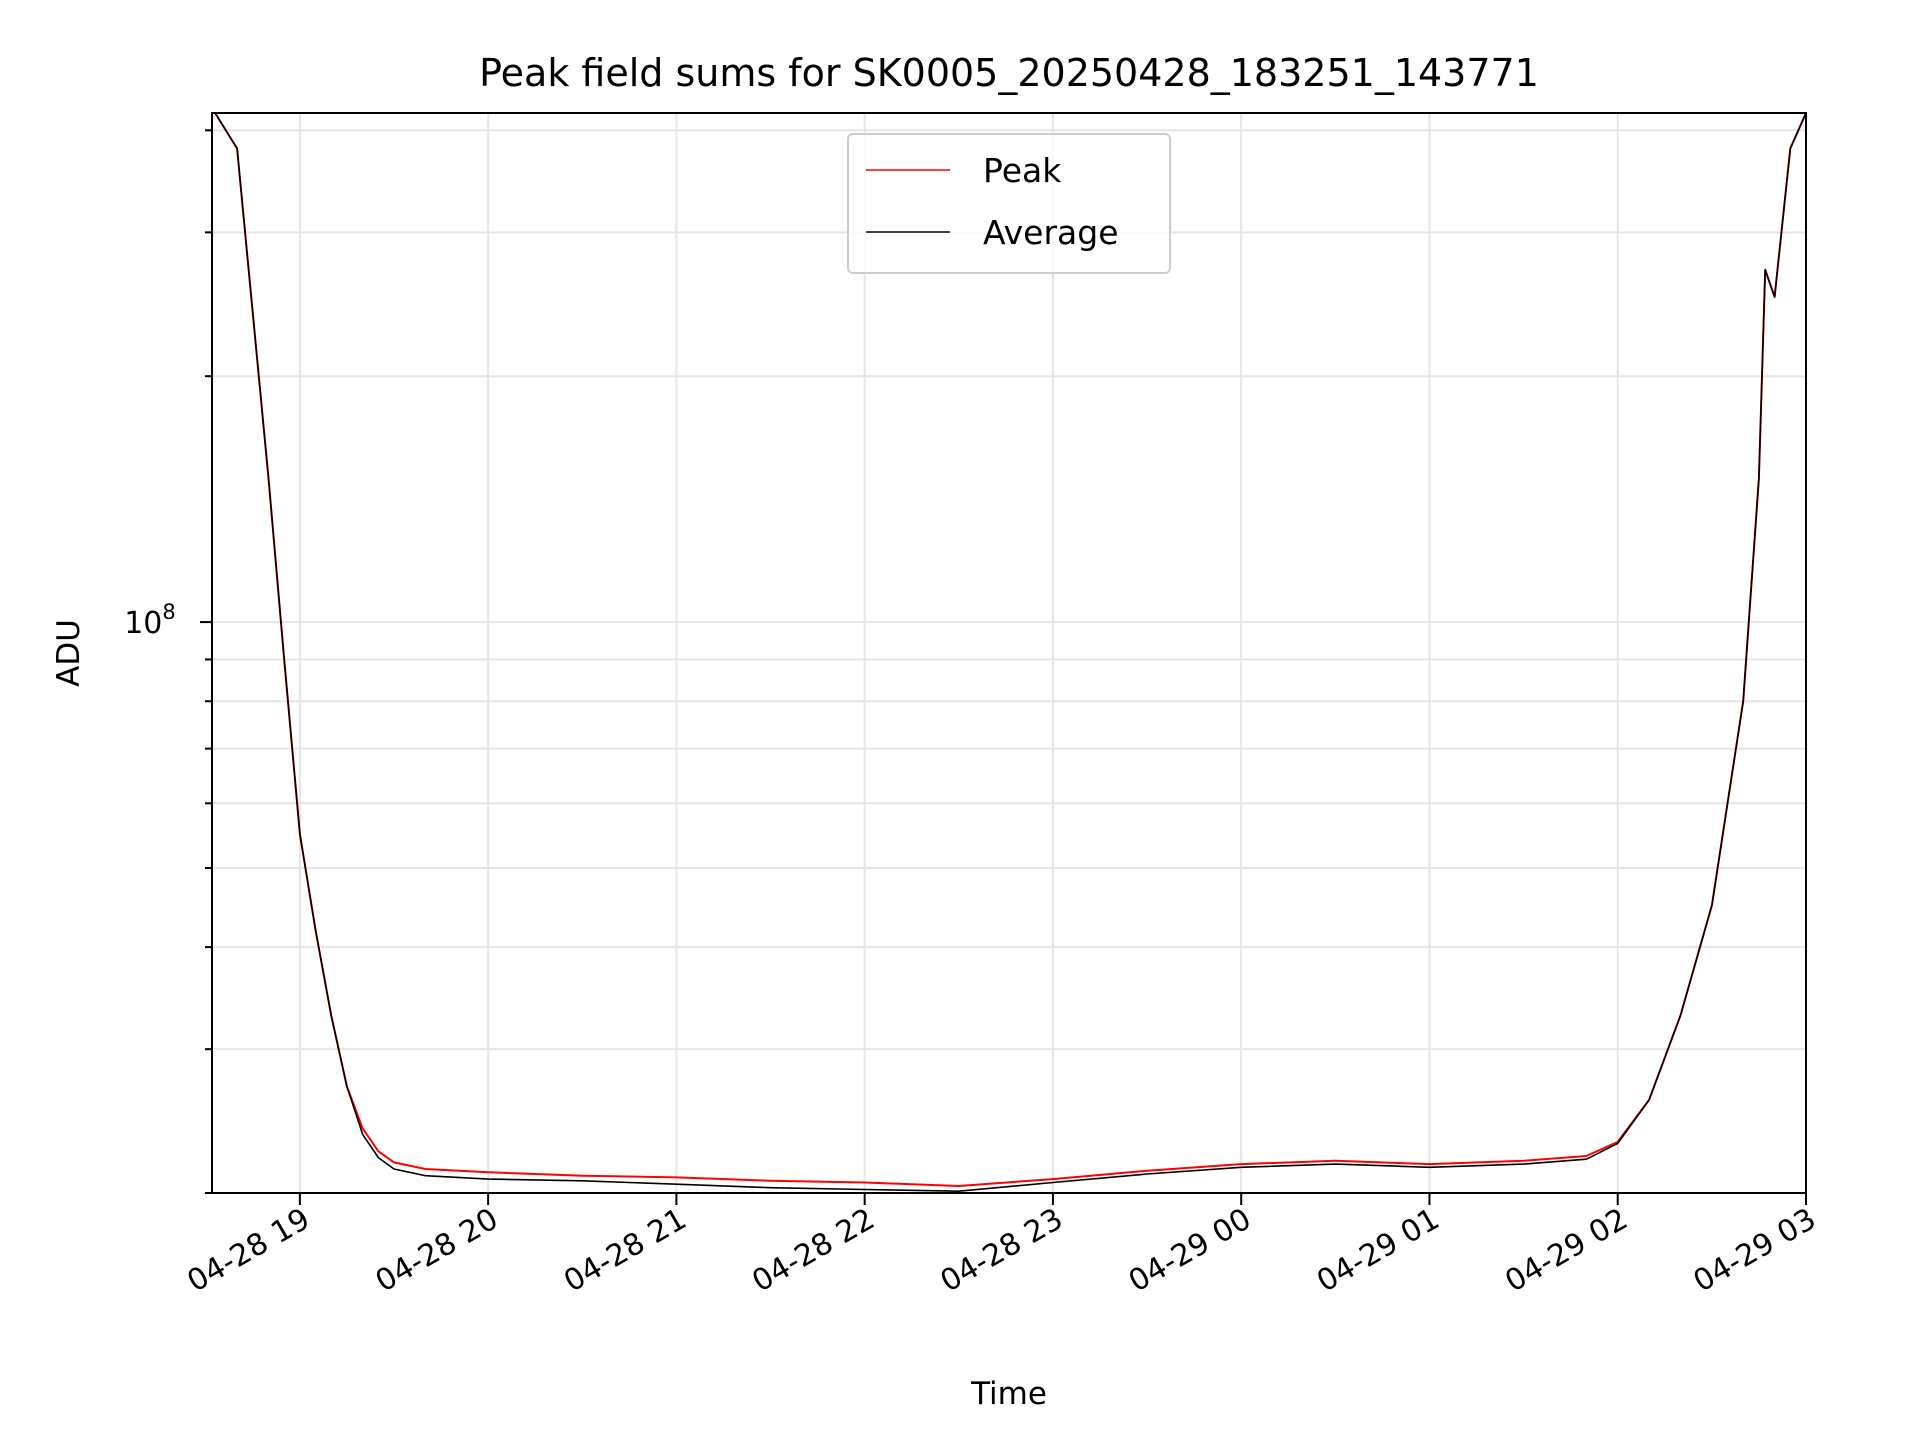  What do you see at coordinates (1051, 232) in the screenshot?
I see `legend-label-average: Average` at bounding box center [1051, 232].